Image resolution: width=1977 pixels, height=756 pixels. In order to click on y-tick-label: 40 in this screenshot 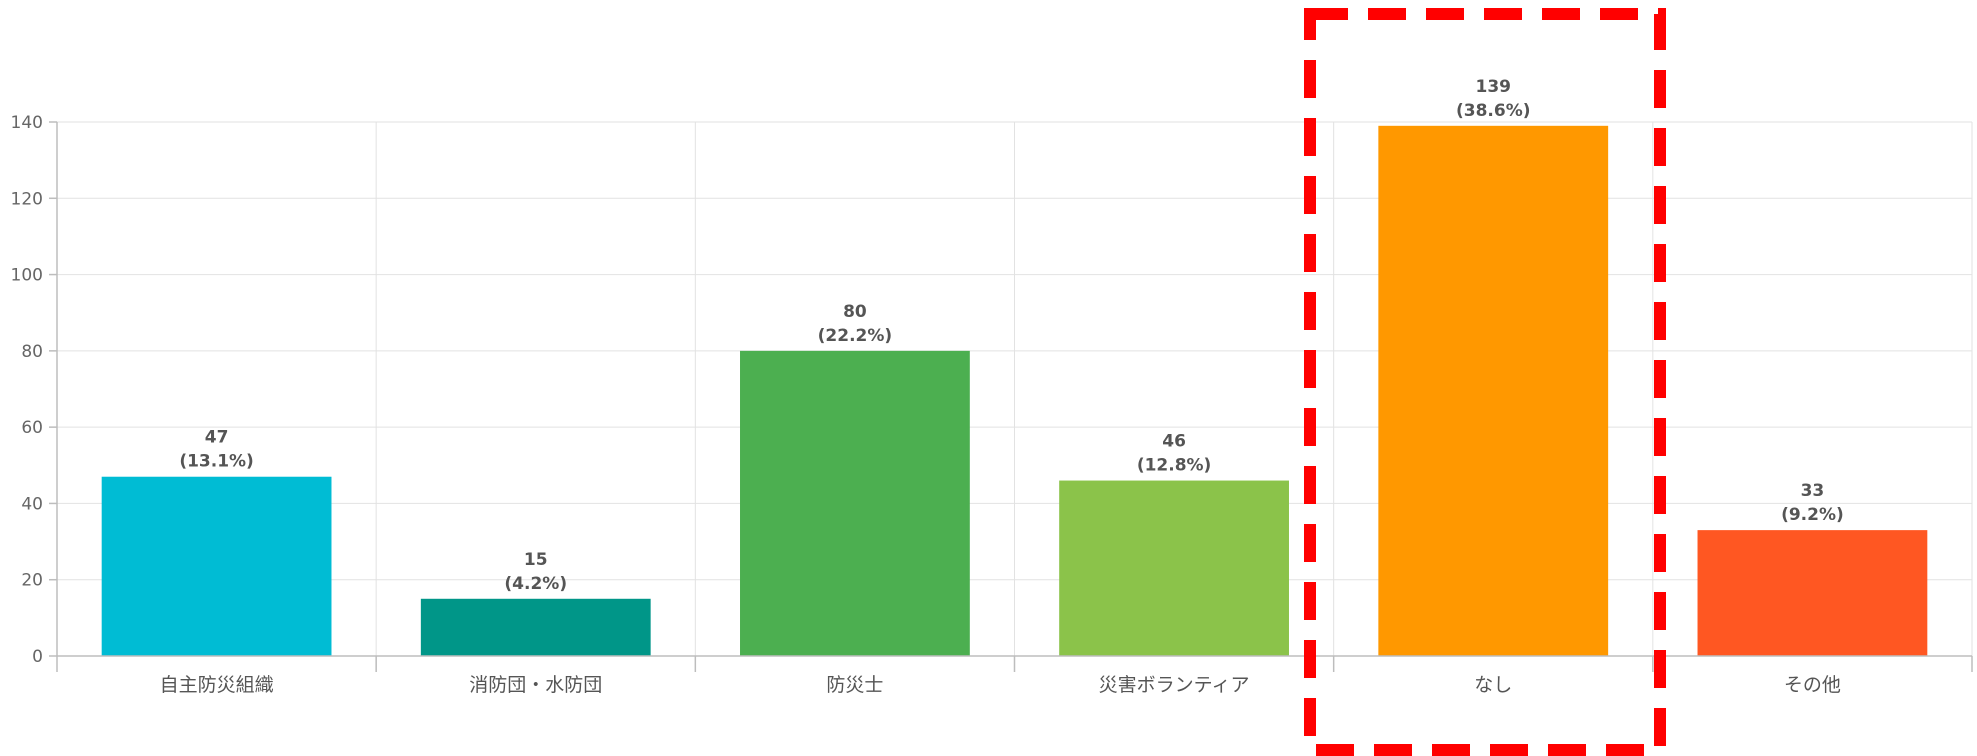, I will do `click(32, 504)`.